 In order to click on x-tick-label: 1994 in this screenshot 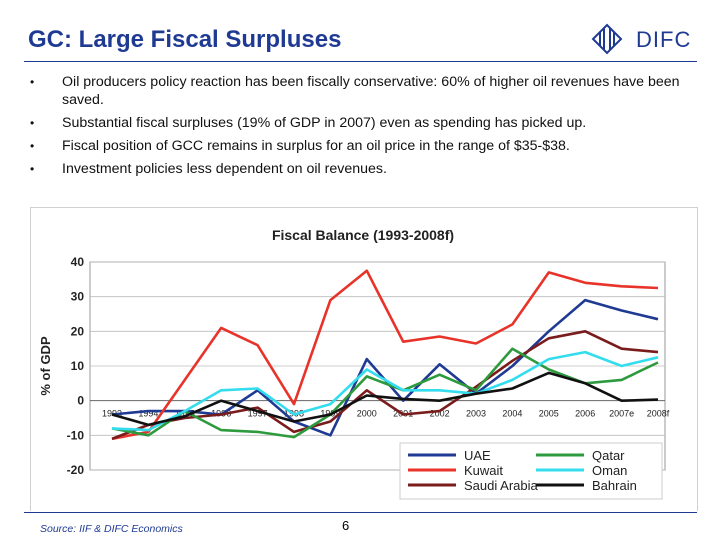, I will do `click(148, 414)`.